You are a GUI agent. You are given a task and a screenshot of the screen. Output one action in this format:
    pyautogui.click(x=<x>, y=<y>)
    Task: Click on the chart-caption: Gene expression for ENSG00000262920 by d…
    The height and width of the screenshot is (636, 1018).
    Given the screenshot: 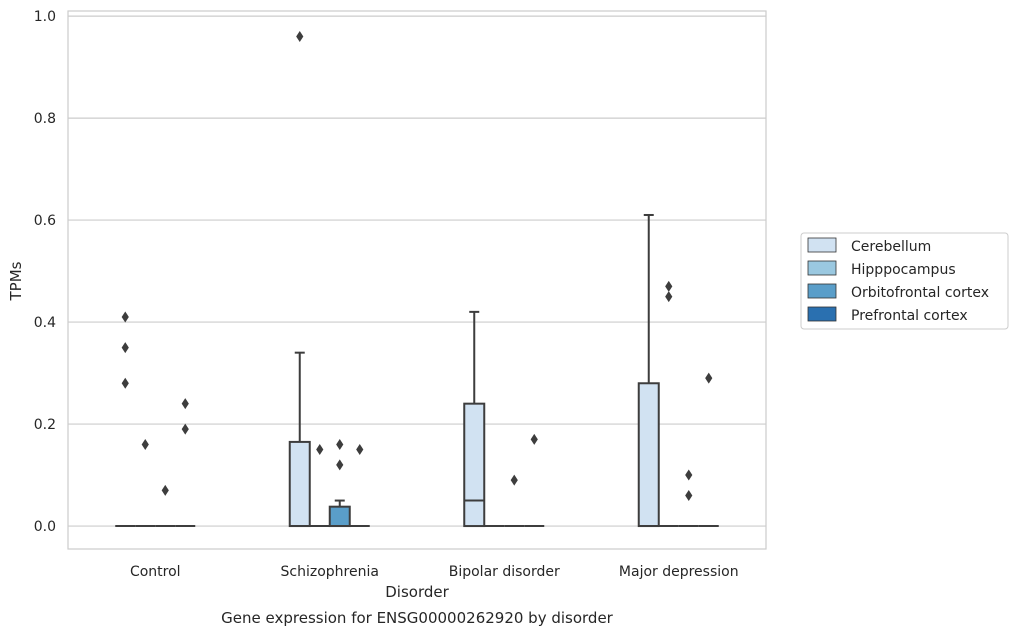 What is the action you would take?
    pyautogui.click(x=417, y=618)
    